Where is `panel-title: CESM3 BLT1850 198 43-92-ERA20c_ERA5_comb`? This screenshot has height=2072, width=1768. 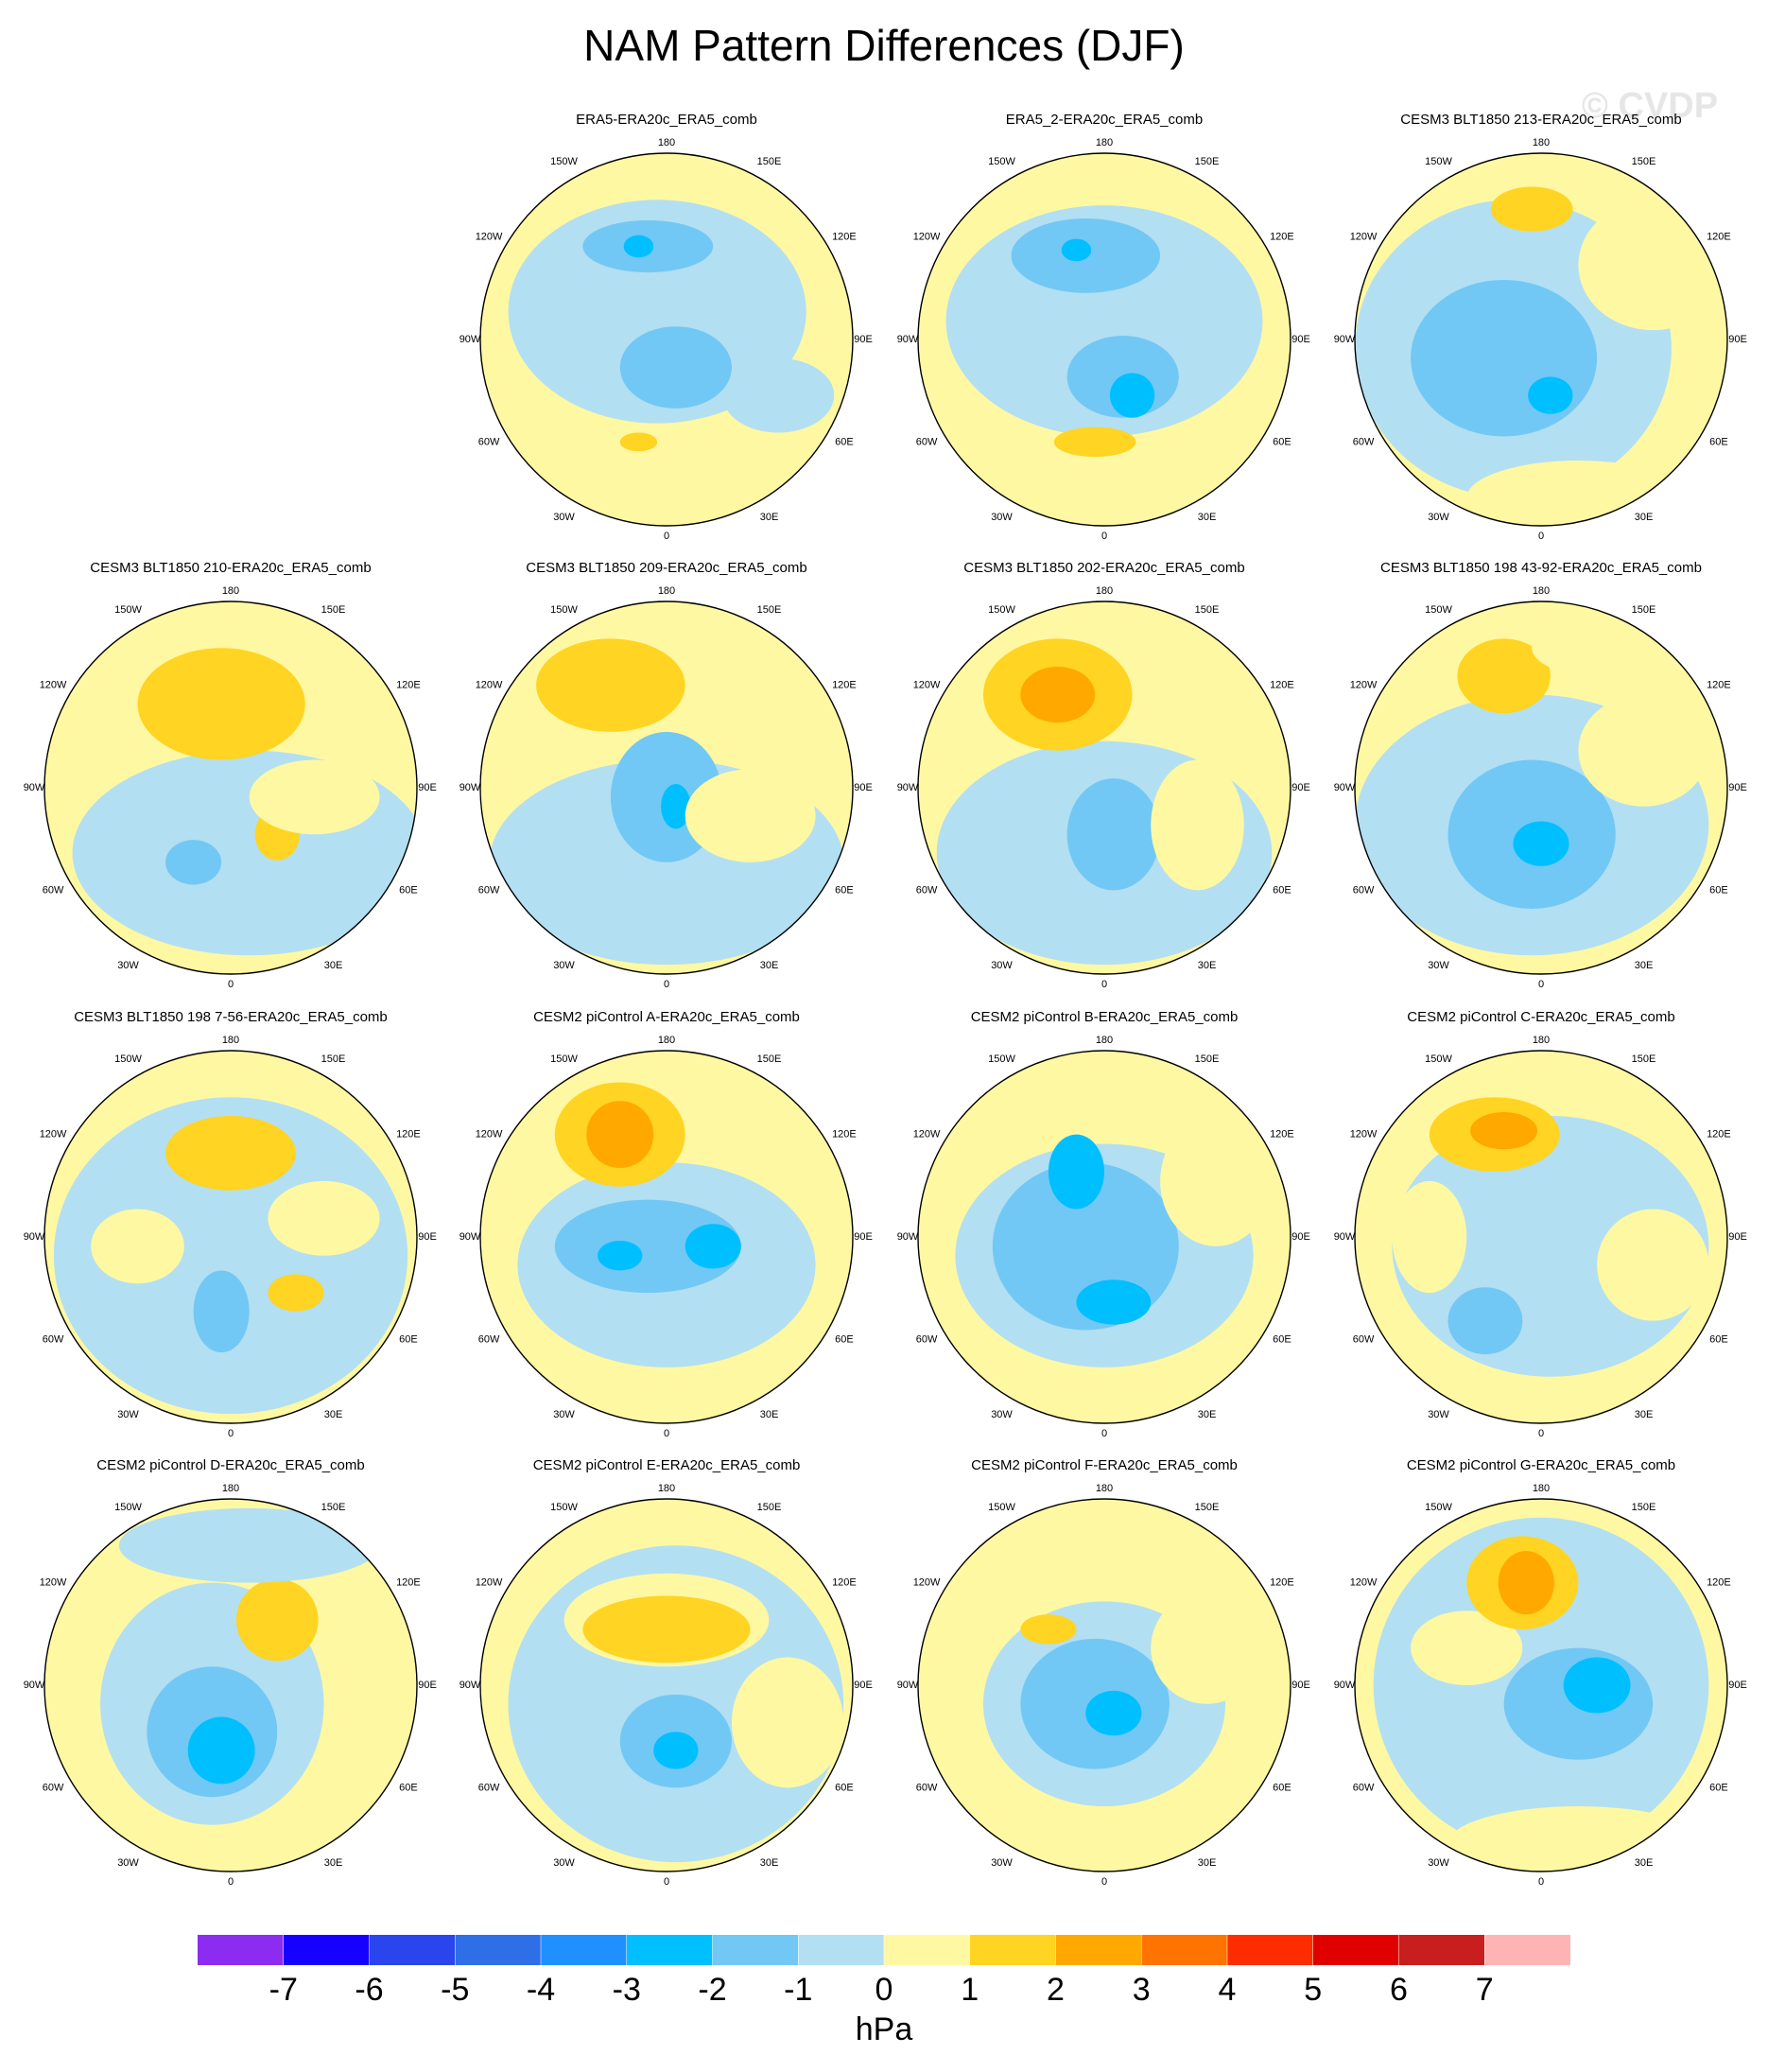 panel-title: CESM3 BLT1850 198 43-92-ERA20c_ERA5_comb is located at coordinates (1541, 568).